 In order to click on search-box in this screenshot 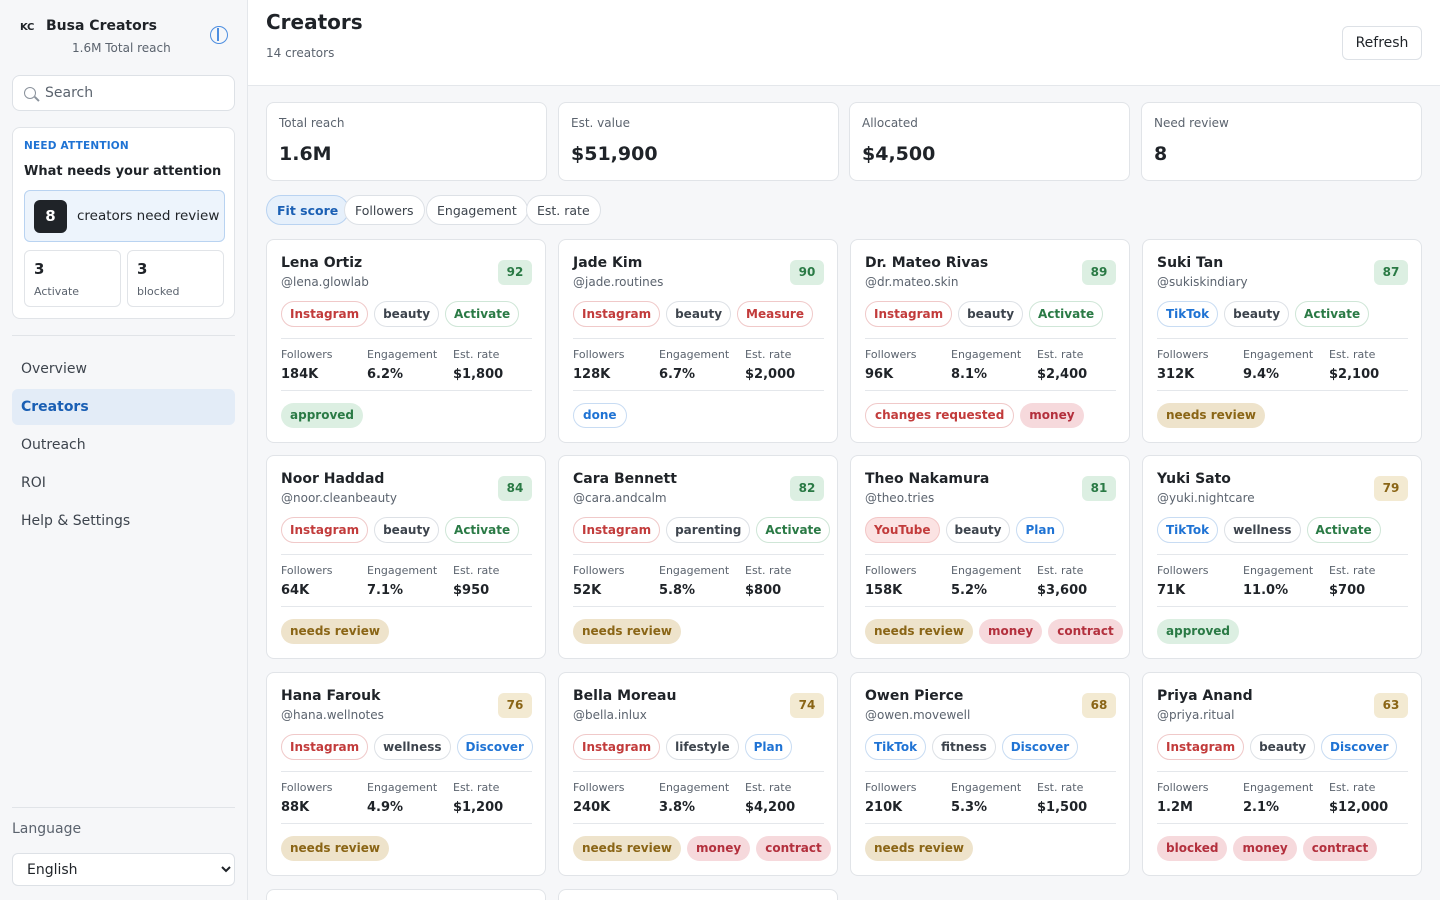, I will do `click(123, 93)`.